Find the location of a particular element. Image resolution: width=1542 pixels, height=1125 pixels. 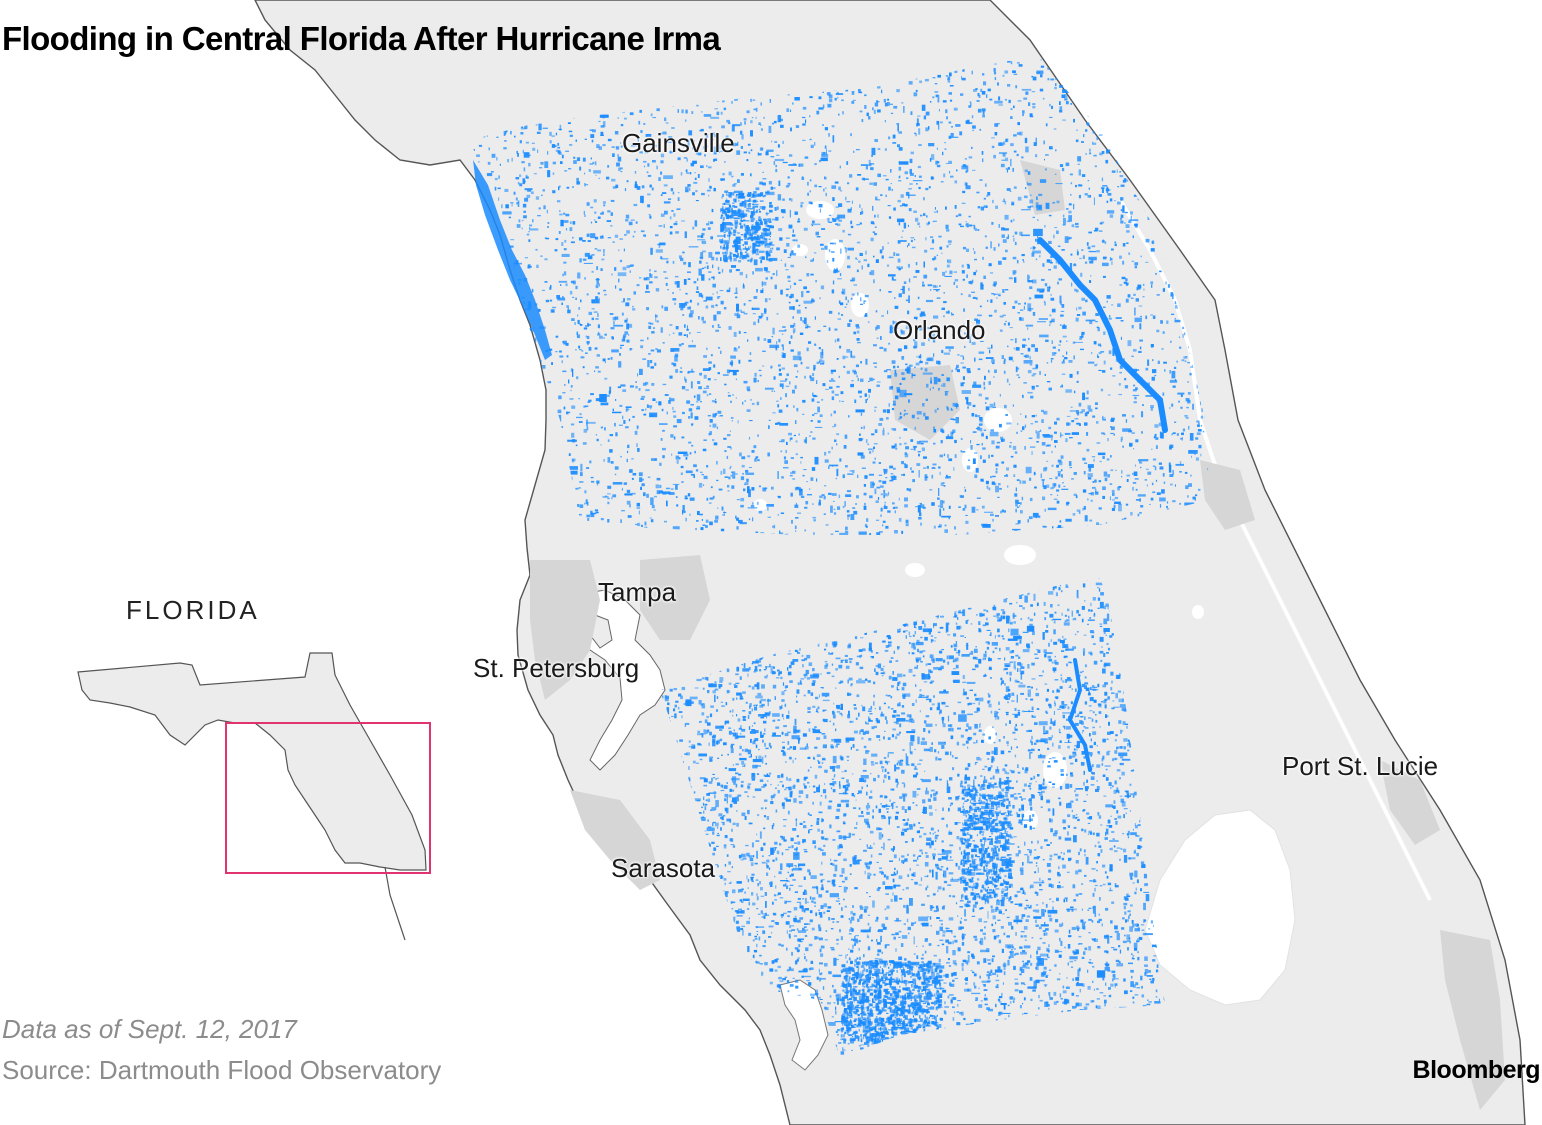

city-label-st-petersburg: St. Petersburg is located at coordinates (556, 668).